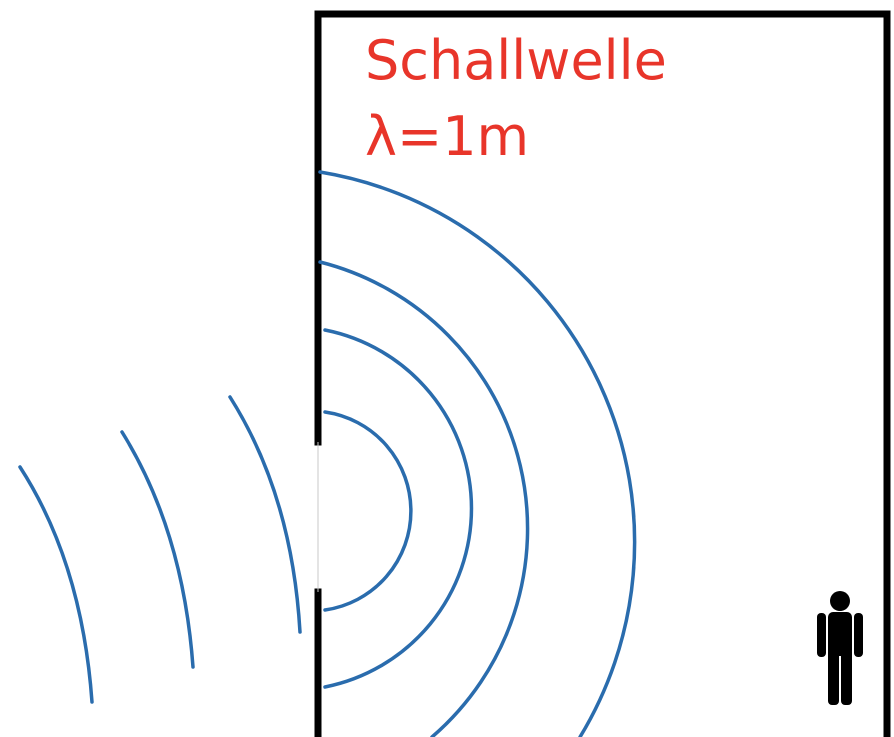  I want to click on incoming-waves, so click(160, 549).